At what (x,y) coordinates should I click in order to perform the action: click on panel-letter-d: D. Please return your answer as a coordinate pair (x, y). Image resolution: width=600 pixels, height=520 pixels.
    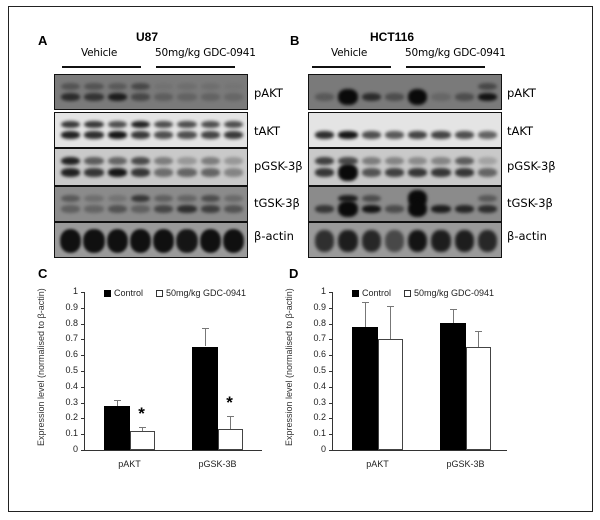
    Looking at the image, I should click on (294, 273).